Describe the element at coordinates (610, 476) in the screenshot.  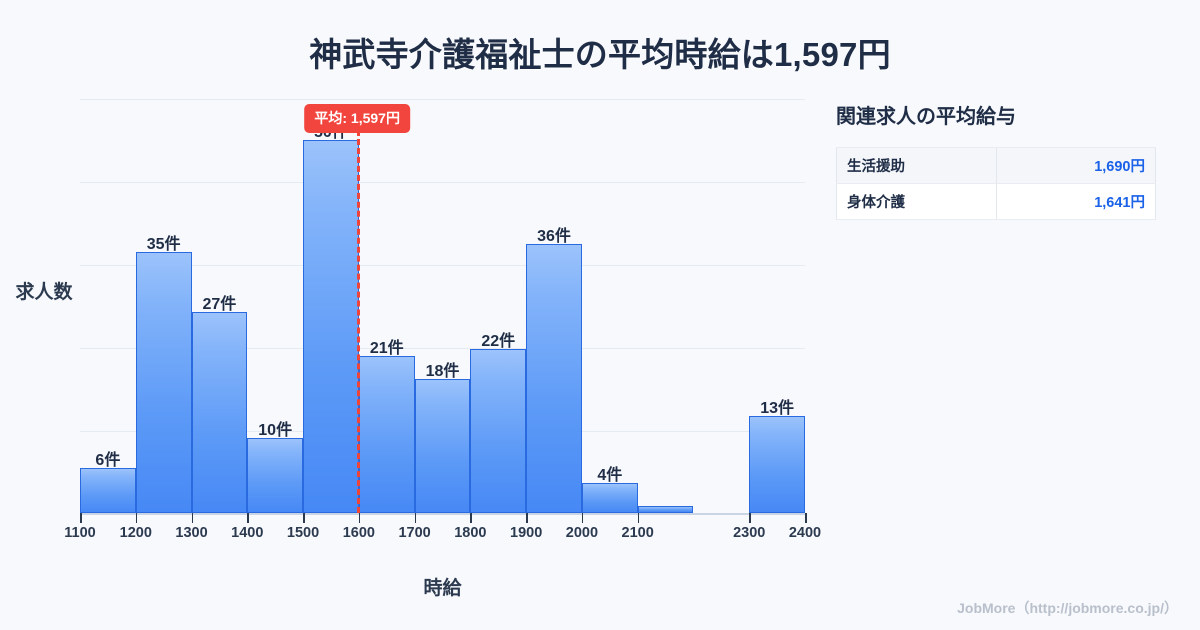
I see `bar-value-label: 4件` at that location.